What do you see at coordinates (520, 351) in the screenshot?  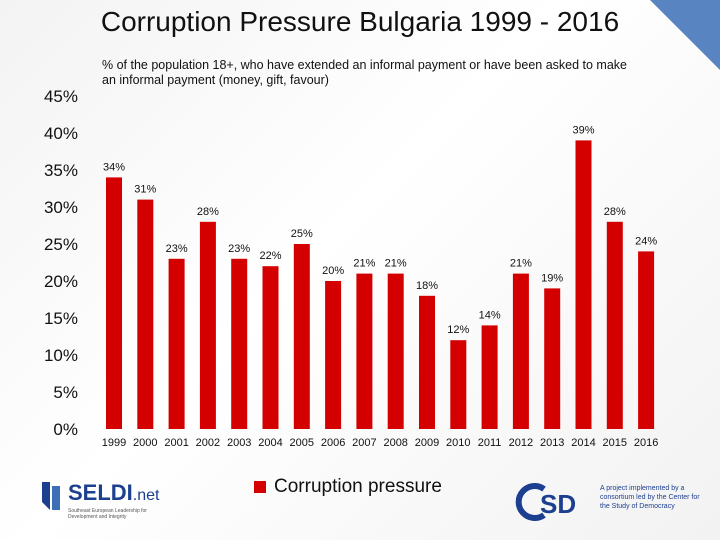 I see `bar-2012` at bounding box center [520, 351].